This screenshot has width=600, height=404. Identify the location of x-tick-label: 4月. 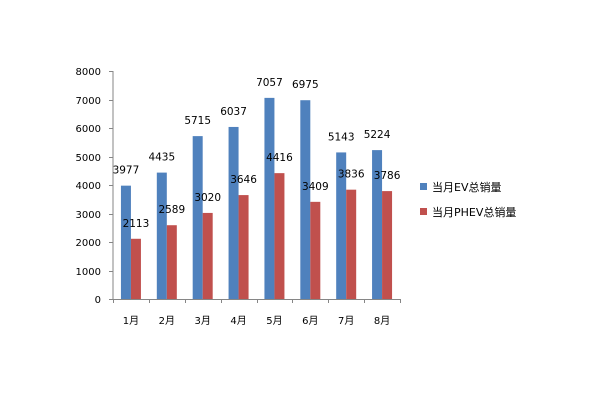
(238, 321).